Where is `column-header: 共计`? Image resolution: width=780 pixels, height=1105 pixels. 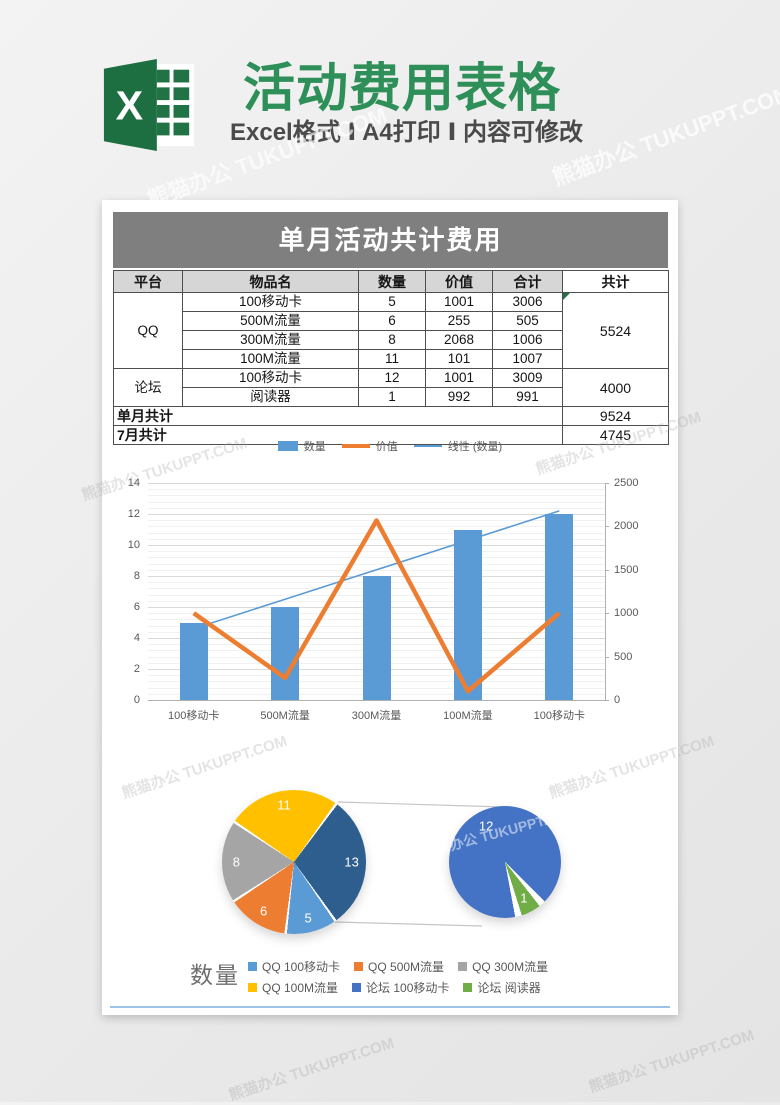 column-header: 共计 is located at coordinates (615, 281).